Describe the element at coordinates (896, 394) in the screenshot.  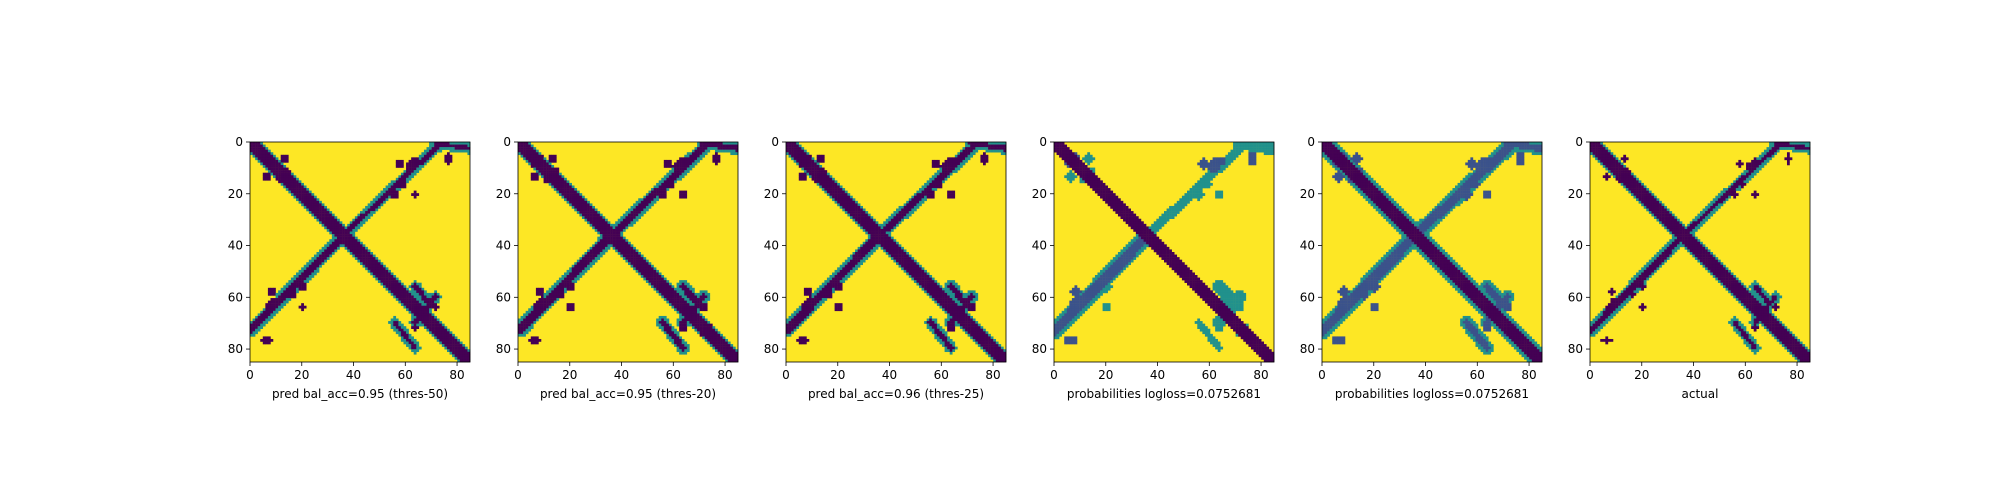
I see `x-axis-label: pred bal_acc=0.96 (thres-25)` at that location.